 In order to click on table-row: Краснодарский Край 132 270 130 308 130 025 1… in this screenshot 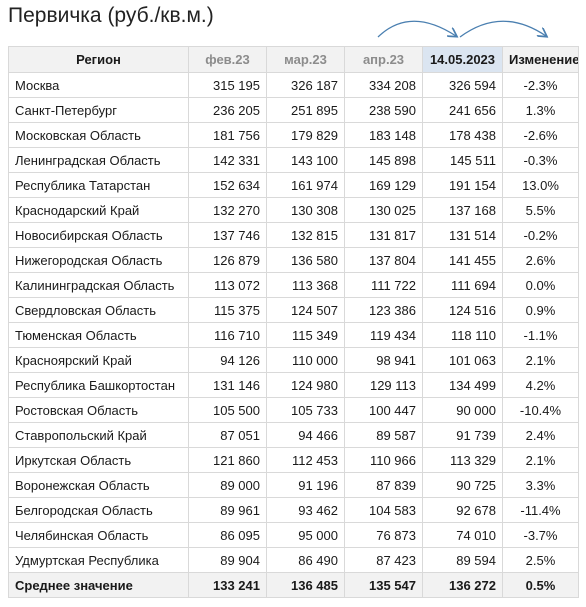, I will do `click(293, 210)`.